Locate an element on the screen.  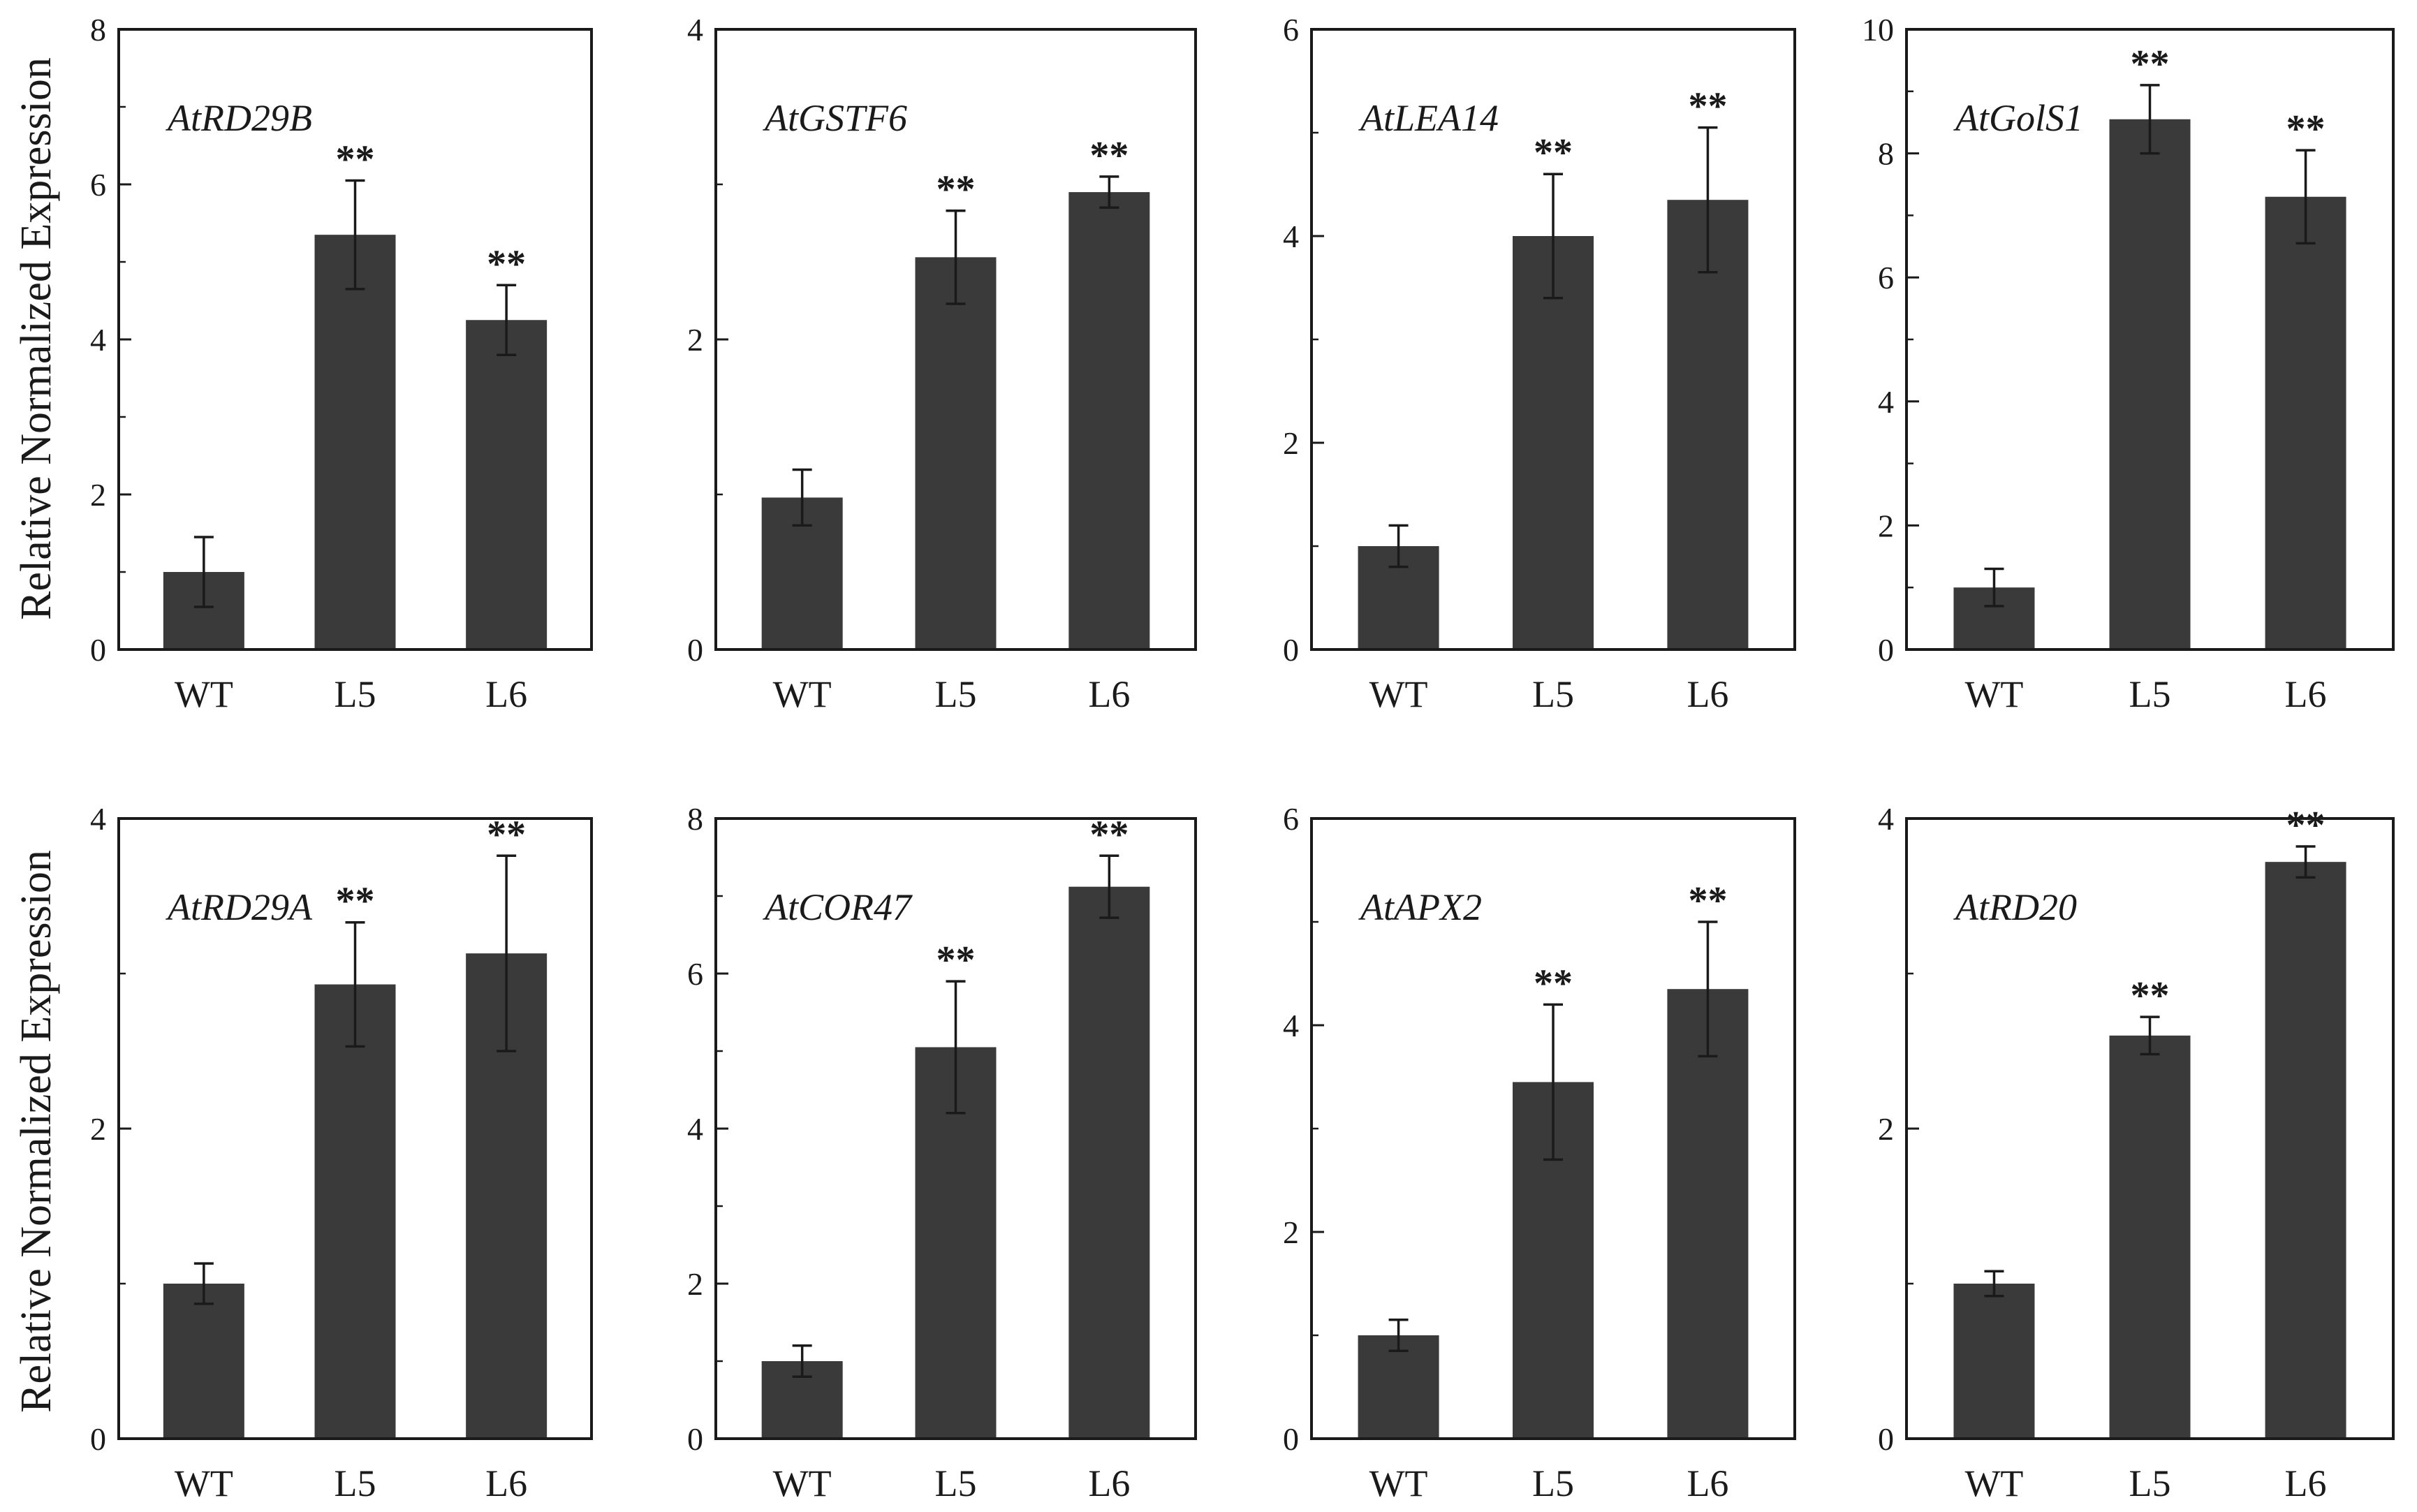
panel-AtRD20: 0 2 4 WT ** L5 ** L6 AtRD20 is located at coordinates (2136, 1153).